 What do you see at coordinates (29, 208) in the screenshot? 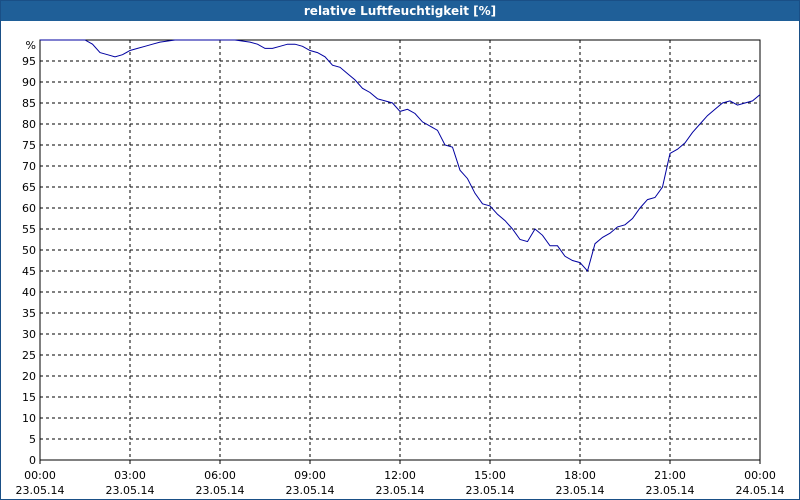
I see `y-tick-label: 60` at bounding box center [29, 208].